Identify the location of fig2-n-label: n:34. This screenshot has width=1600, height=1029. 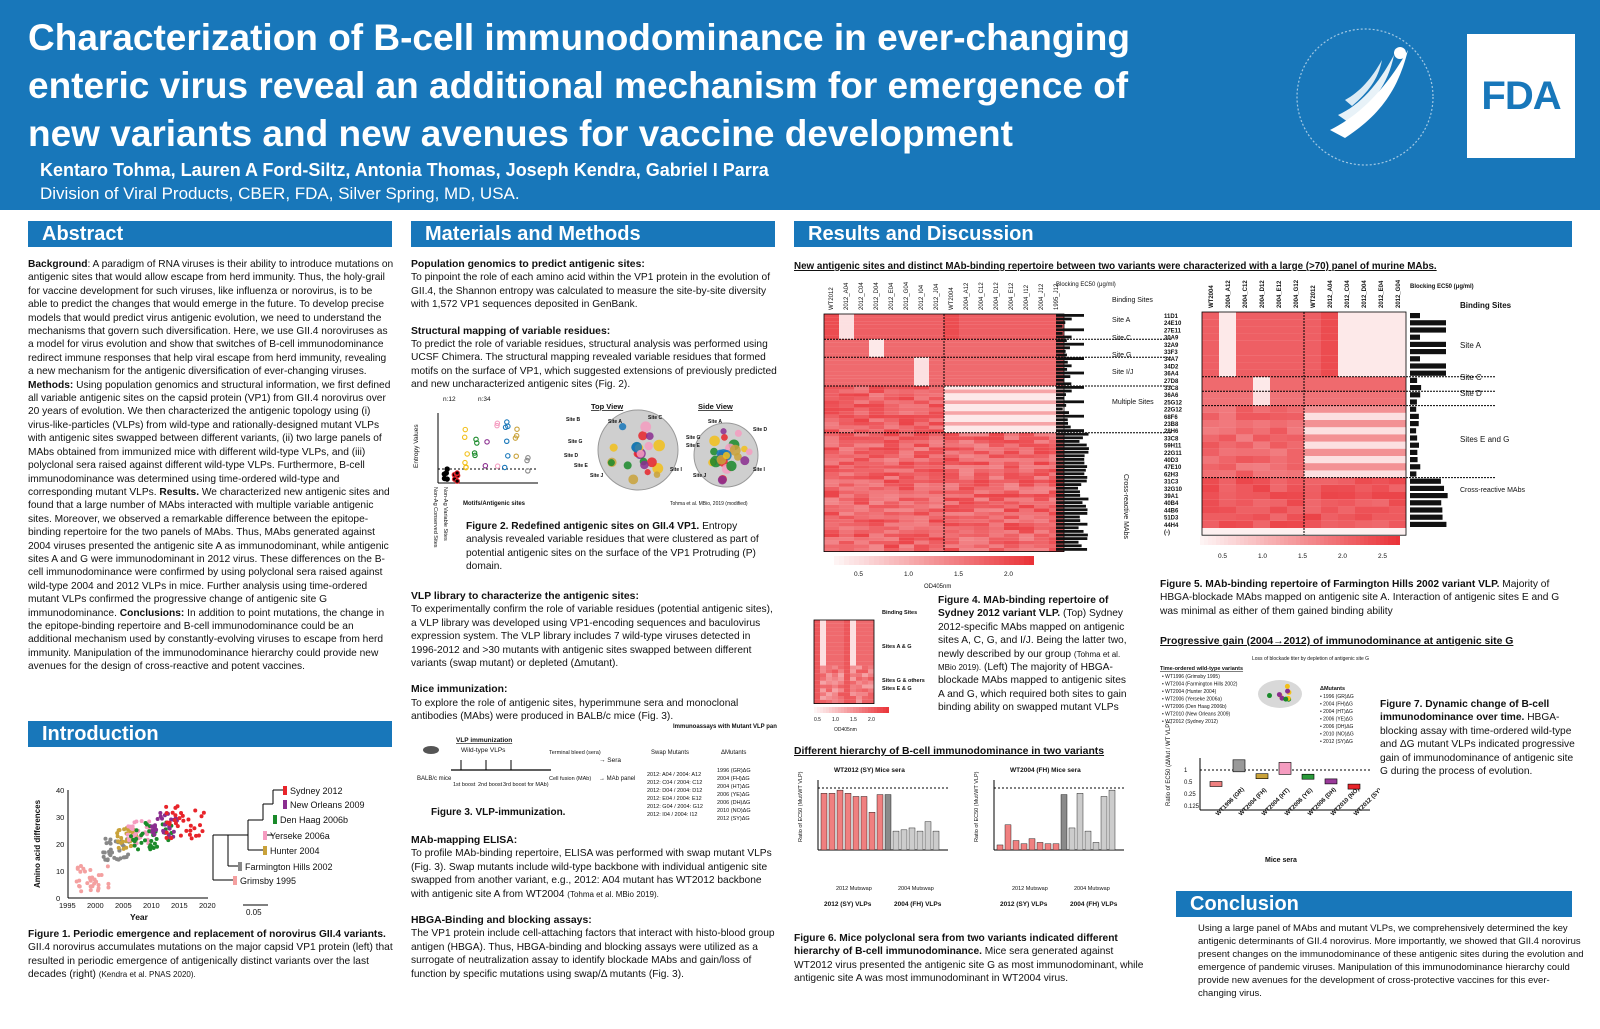
(484, 399).